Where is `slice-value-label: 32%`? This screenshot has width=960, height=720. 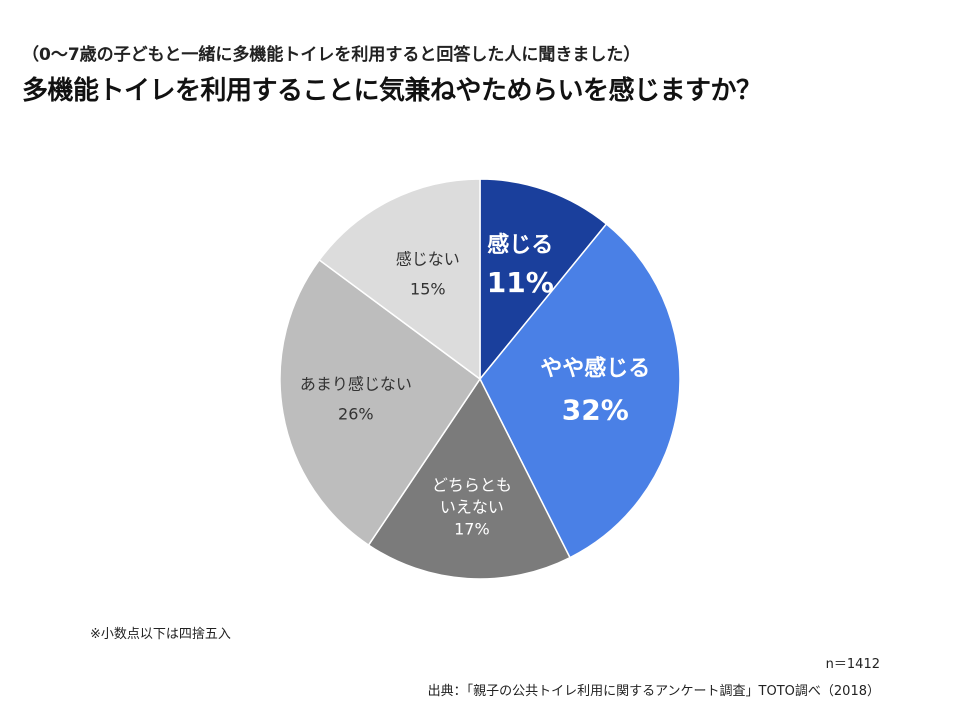 slice-value-label: 32% is located at coordinates (595, 410).